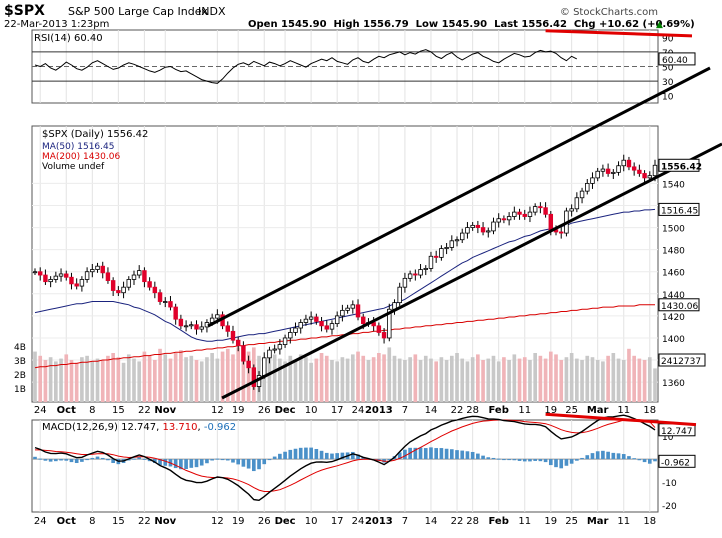 The image size is (722, 538). I want to click on price-tick-label: 1400, so click(673, 340).